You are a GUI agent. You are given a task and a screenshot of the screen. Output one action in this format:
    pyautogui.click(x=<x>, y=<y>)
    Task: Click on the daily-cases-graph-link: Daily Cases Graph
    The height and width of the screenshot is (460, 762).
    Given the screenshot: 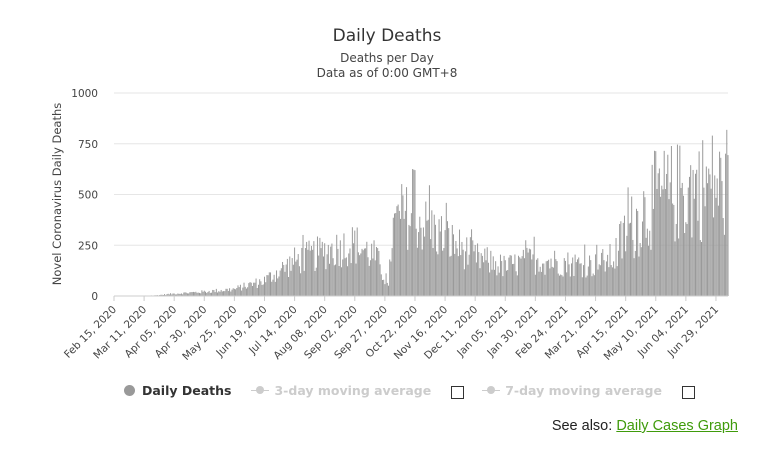 What is the action you would take?
    pyautogui.click(x=677, y=426)
    